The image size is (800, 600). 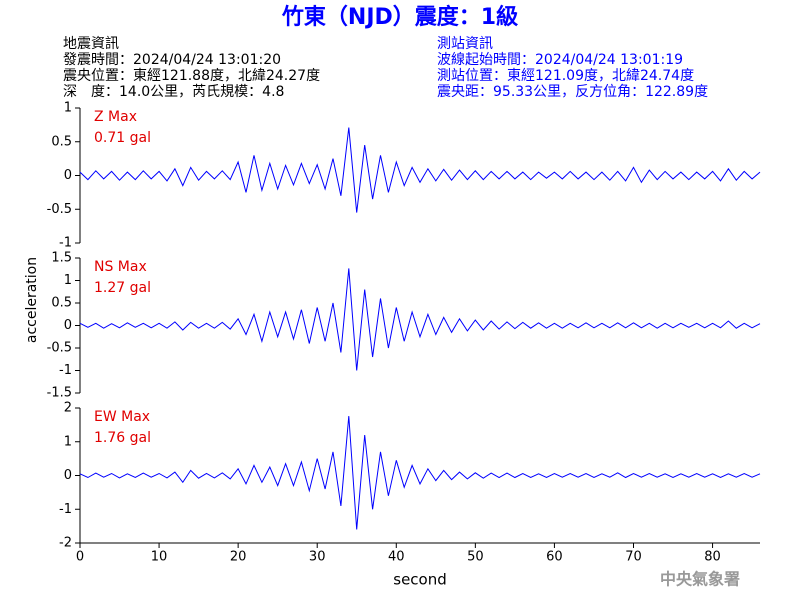 What do you see at coordinates (80, 557) in the screenshot?
I see `x-tick-label: 0` at bounding box center [80, 557].